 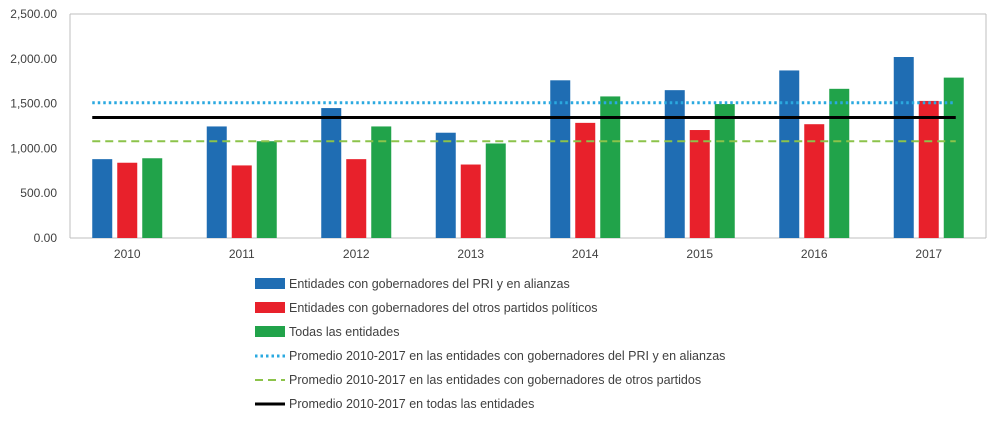 I want to click on x-tick-label: 2011, so click(x=242, y=254).